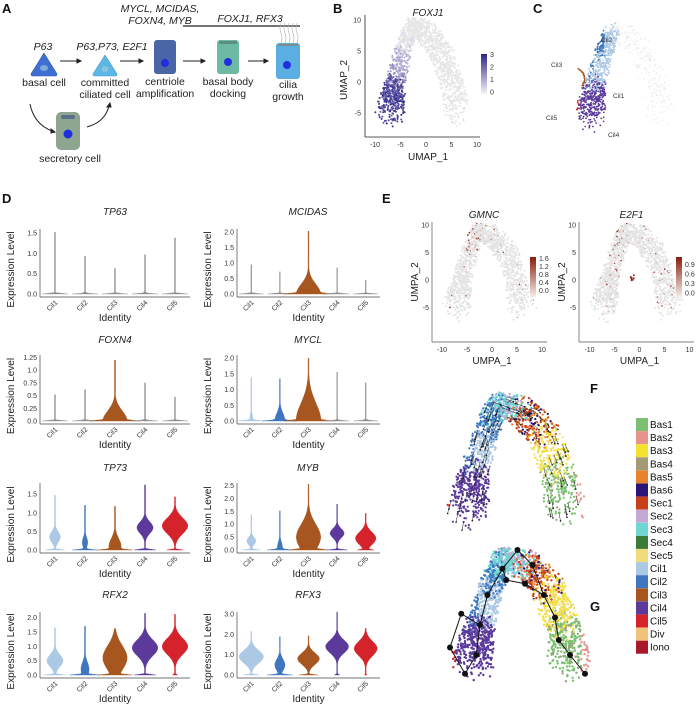 The image size is (700, 719). Describe the element at coordinates (467, 350) in the screenshot. I see `x-tick-label: -5` at that location.